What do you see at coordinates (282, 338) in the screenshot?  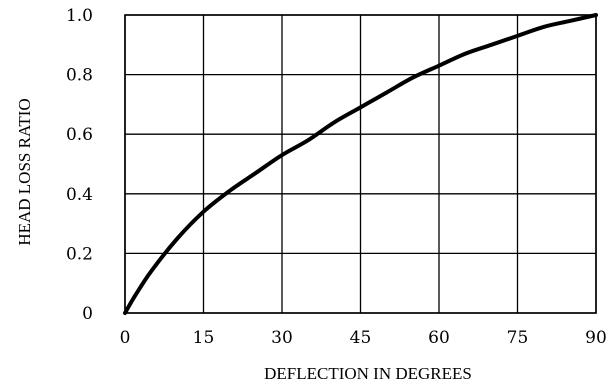 I see `x-tick-label-2: 30` at bounding box center [282, 338].